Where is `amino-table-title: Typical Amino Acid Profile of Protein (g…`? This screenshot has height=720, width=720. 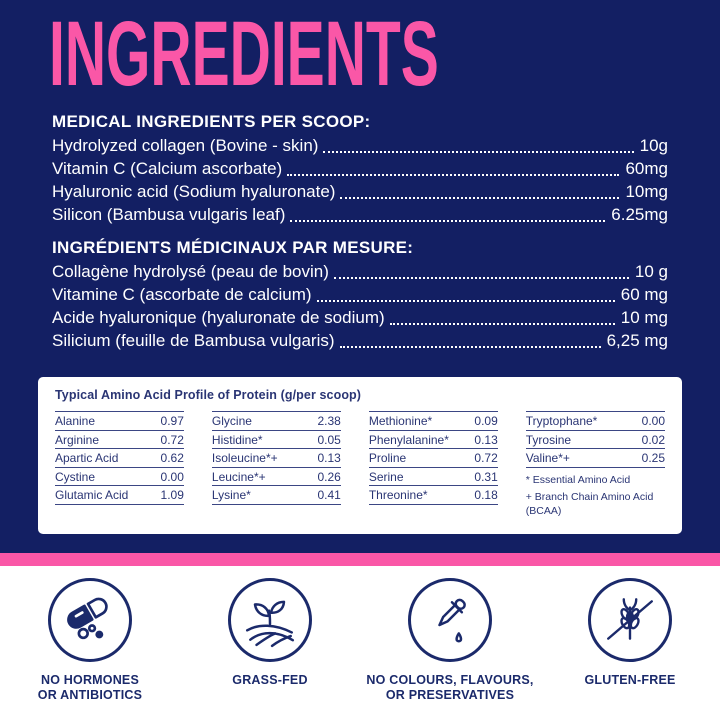
amino-table-title: Typical Amino Acid Profile of Protein (g… is located at coordinates (208, 395).